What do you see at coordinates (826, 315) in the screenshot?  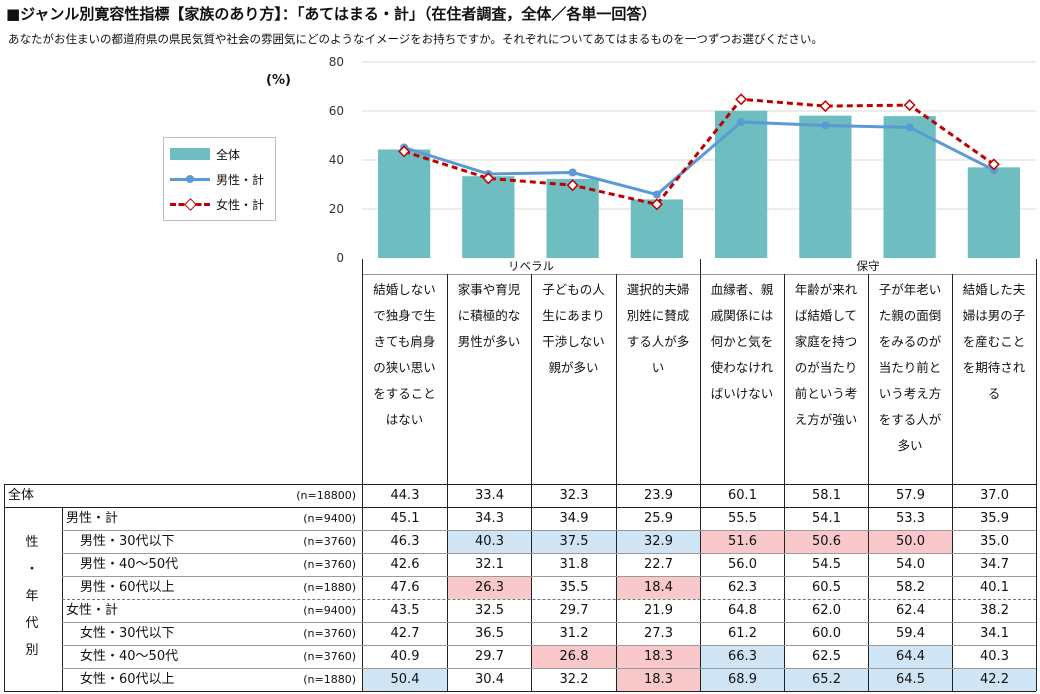 I see `category-label-line: ば結婚して` at bounding box center [826, 315].